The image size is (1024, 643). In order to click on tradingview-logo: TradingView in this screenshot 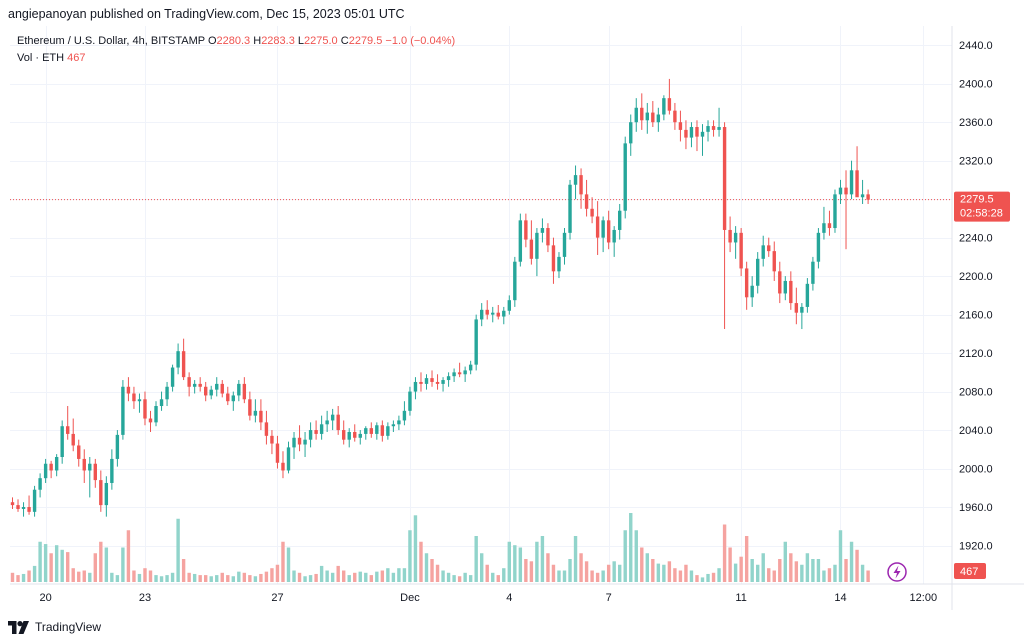, I will do `click(54, 627)`.